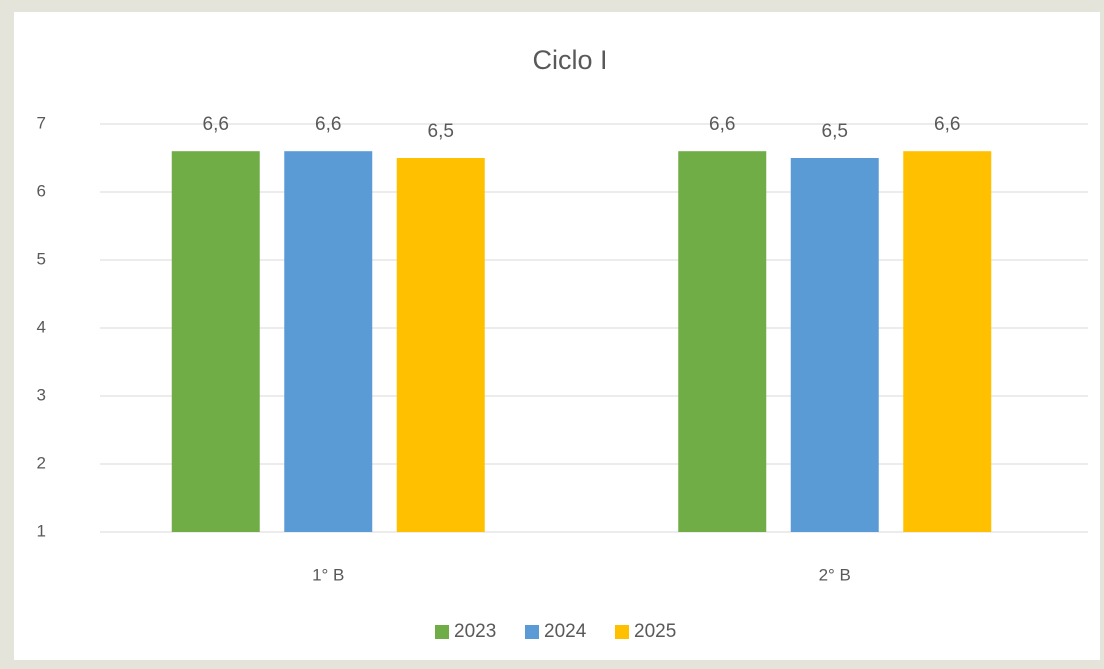 This screenshot has height=669, width=1104. I want to click on legend-label: 2024, so click(565, 631).